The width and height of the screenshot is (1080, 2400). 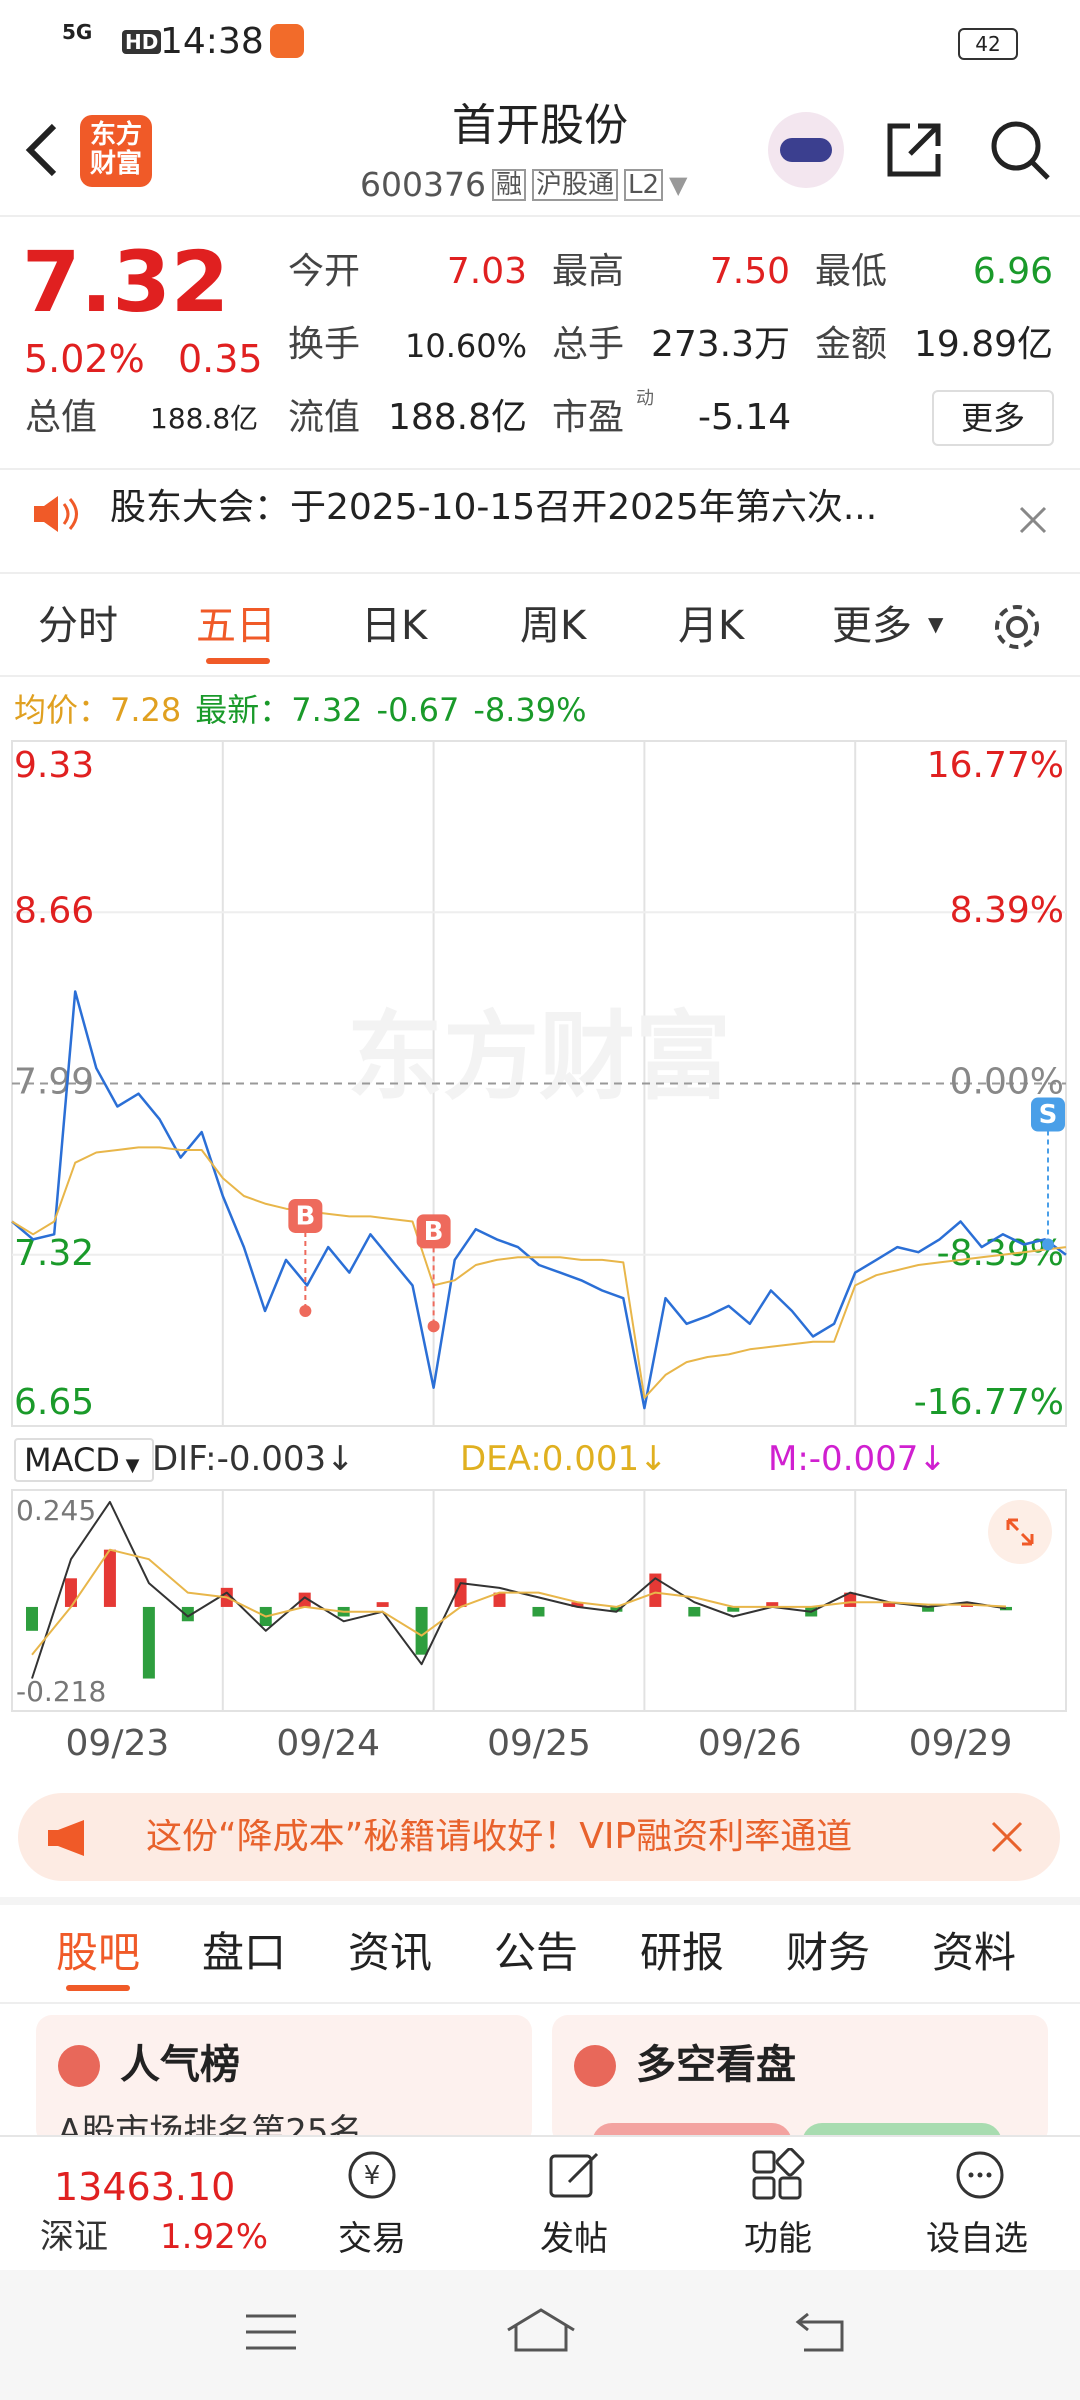 I want to click on card: 人气榜 A股市场排名第25名, so click(x=284, y=2080).